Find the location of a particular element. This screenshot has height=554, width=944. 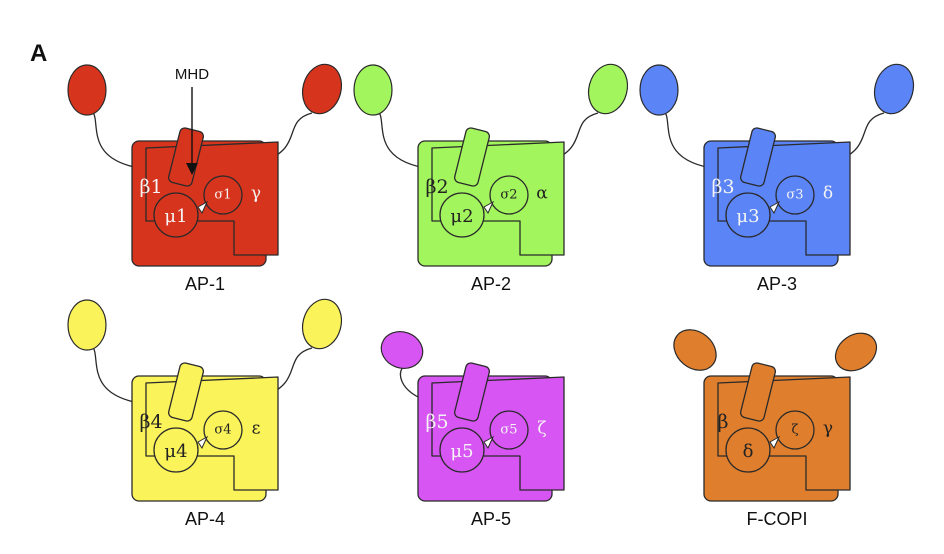

complex-name: F-COPI is located at coordinates (777, 519).